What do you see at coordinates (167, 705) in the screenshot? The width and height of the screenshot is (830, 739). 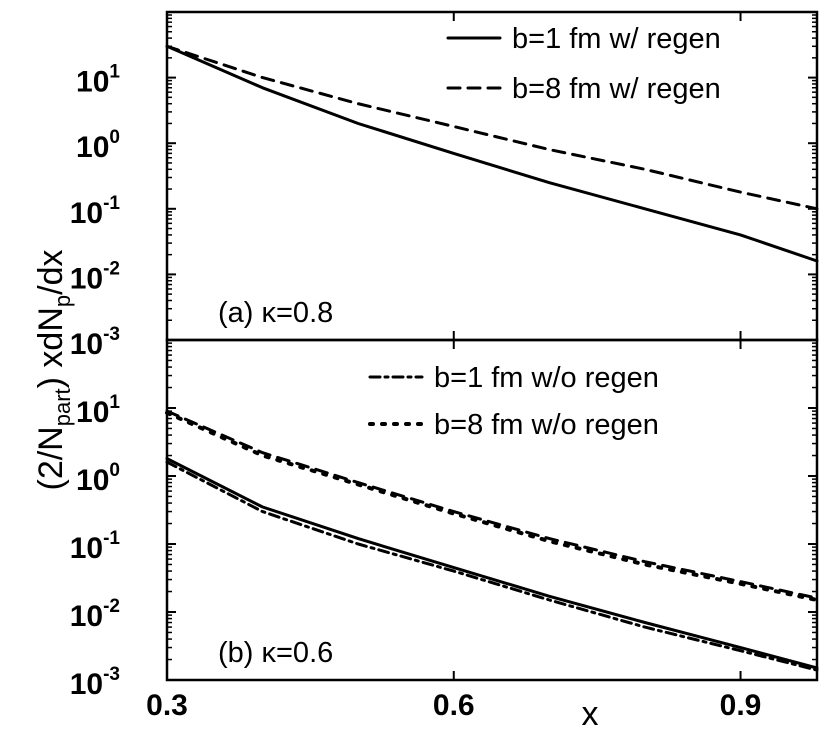 I see `x-tick-label: 0.3` at bounding box center [167, 705].